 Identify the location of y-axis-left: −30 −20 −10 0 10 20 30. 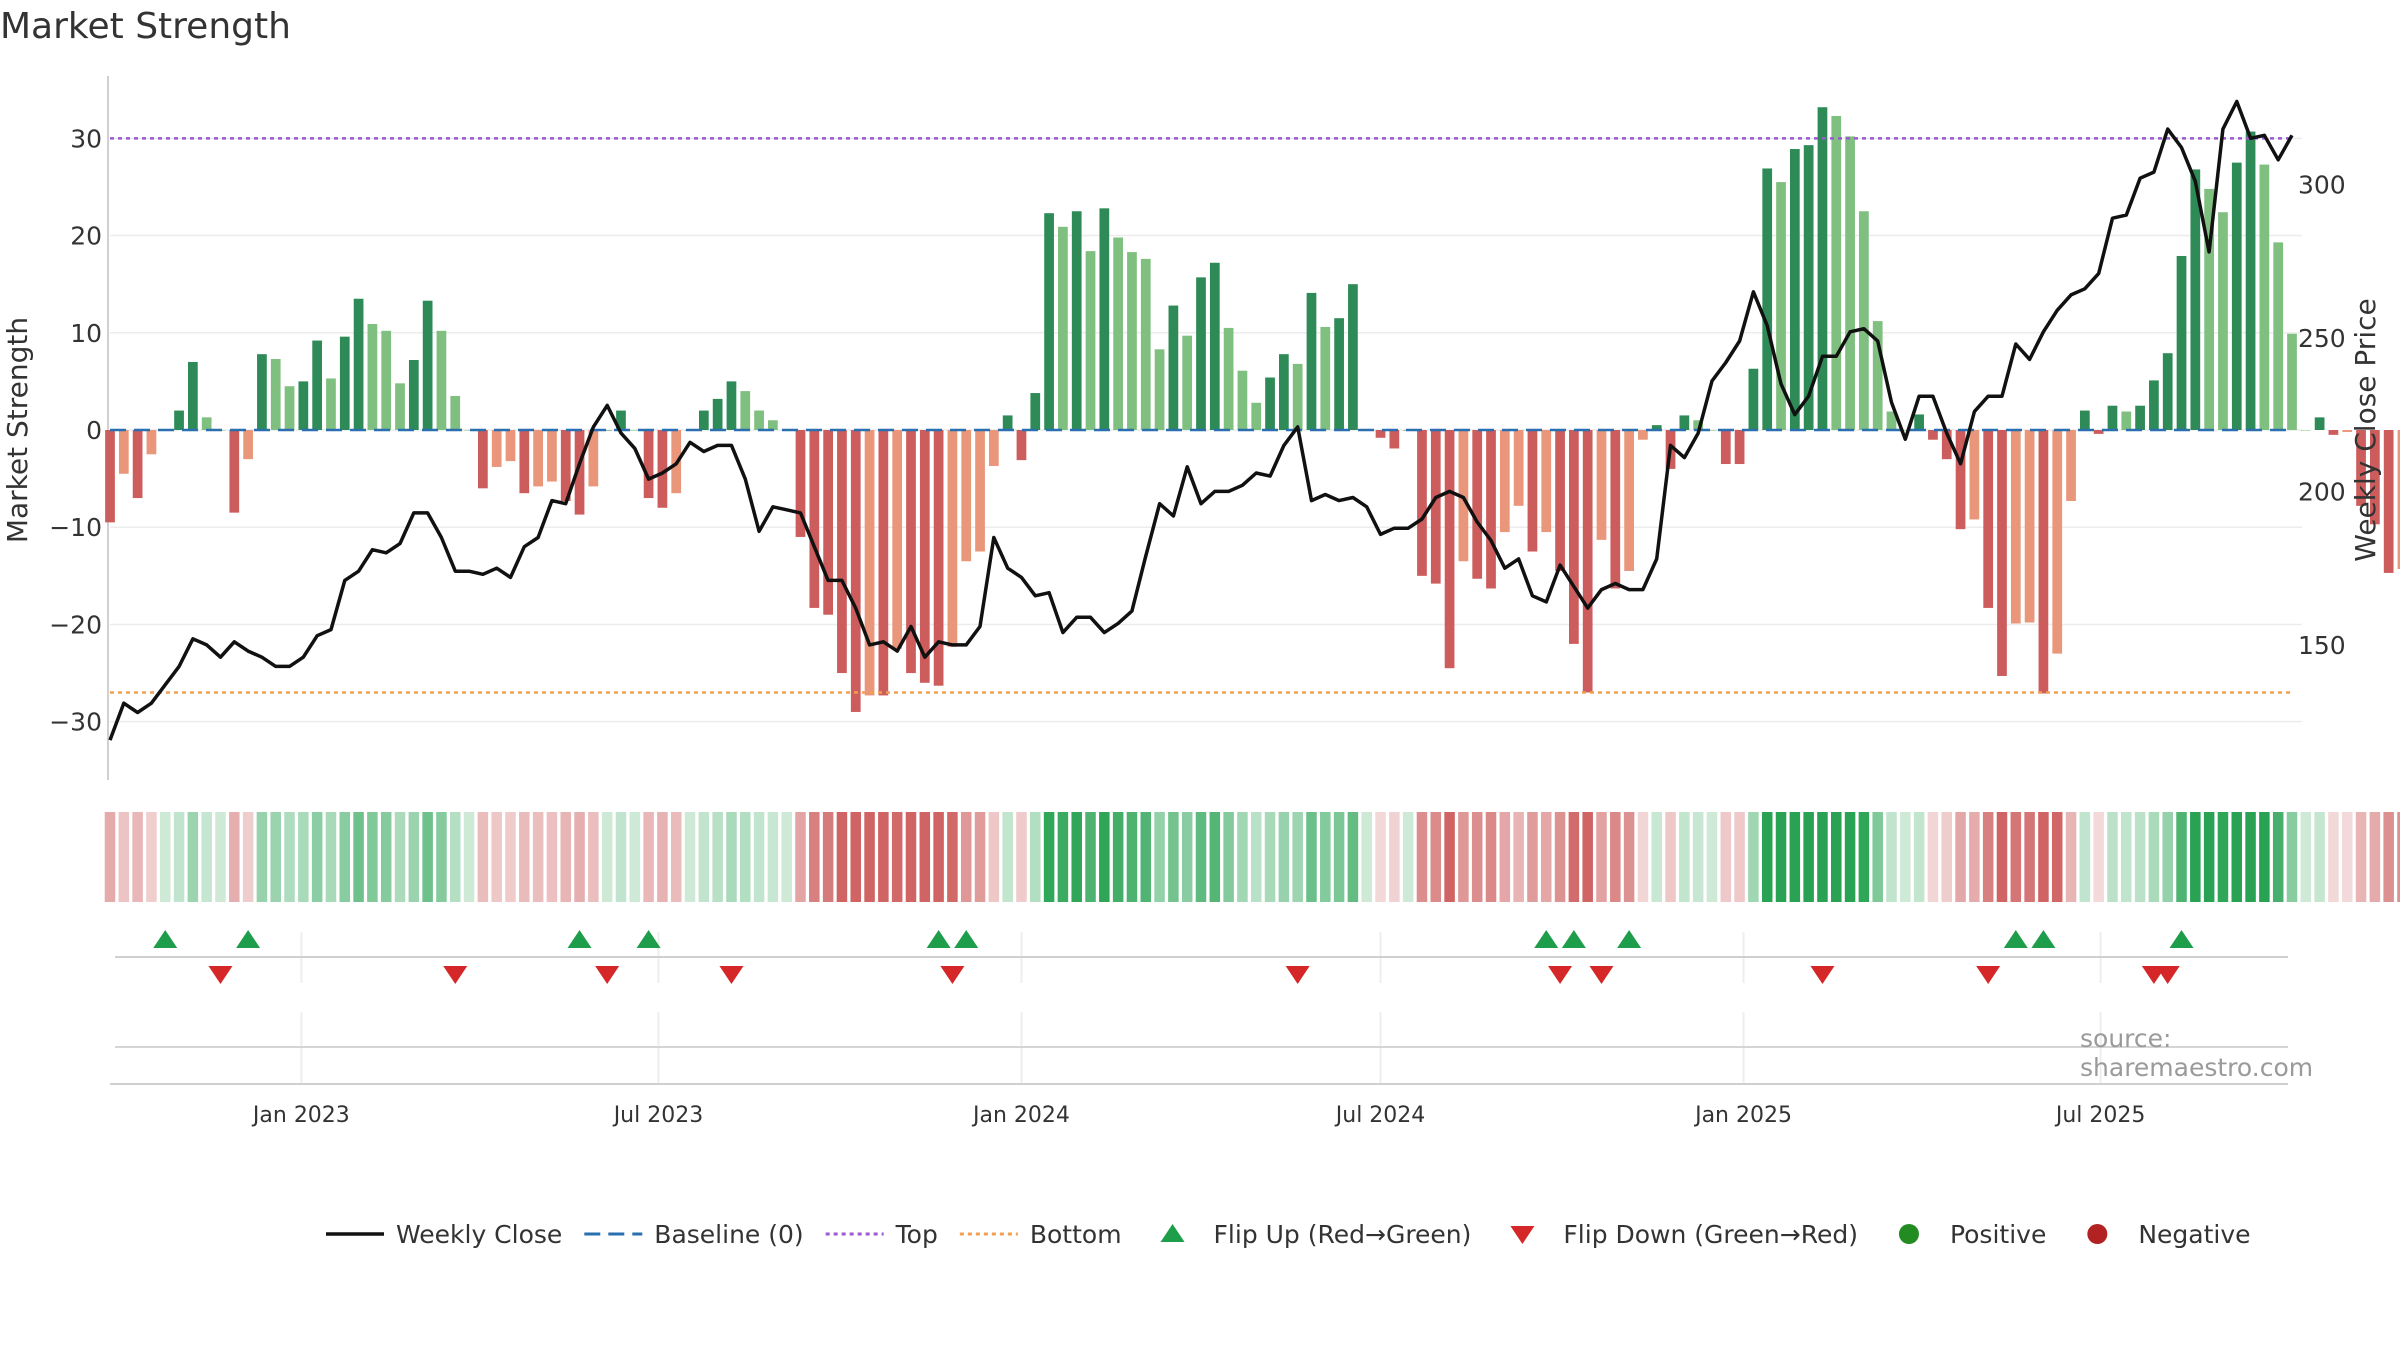
(79, 428).